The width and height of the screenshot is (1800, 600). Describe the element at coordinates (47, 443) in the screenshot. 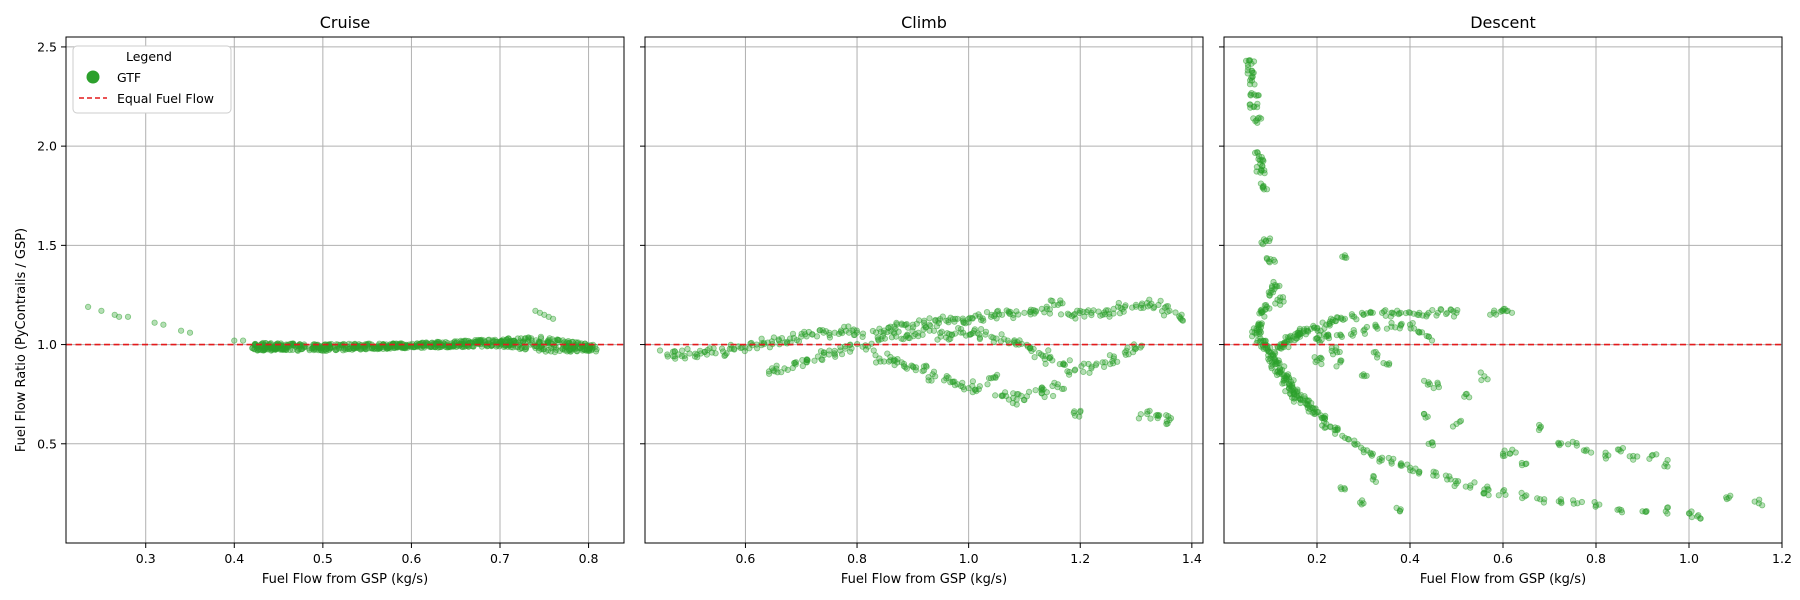

I see `y-tick-label: 0.5` at that location.